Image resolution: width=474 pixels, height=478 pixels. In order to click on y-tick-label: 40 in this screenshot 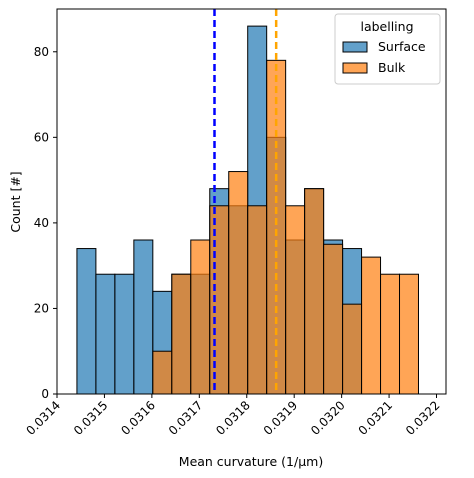, I will do `click(41, 223)`.